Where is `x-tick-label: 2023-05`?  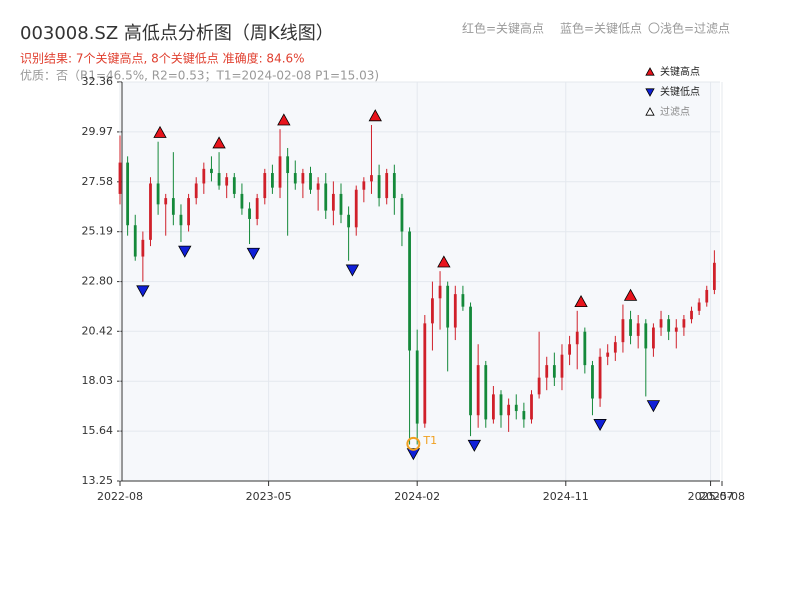
x-tick-label: 2023-05 is located at coordinates (269, 496).